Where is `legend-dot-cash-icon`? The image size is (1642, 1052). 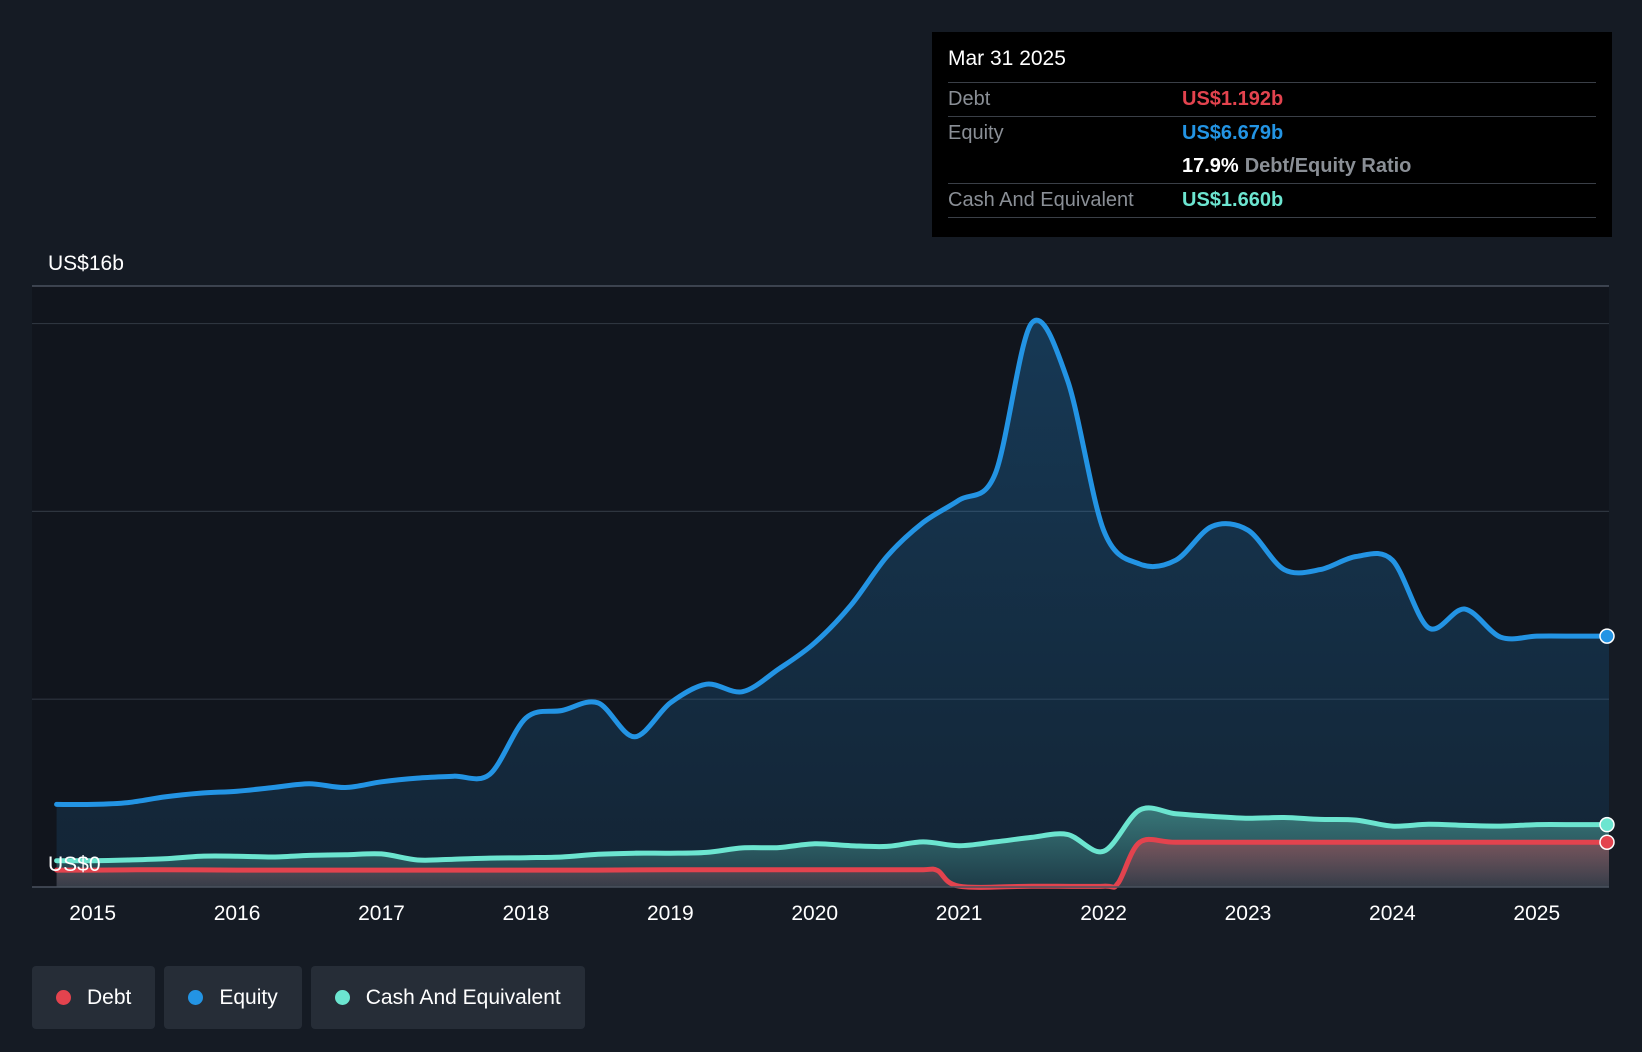
legend-dot-cash-icon is located at coordinates (342, 997).